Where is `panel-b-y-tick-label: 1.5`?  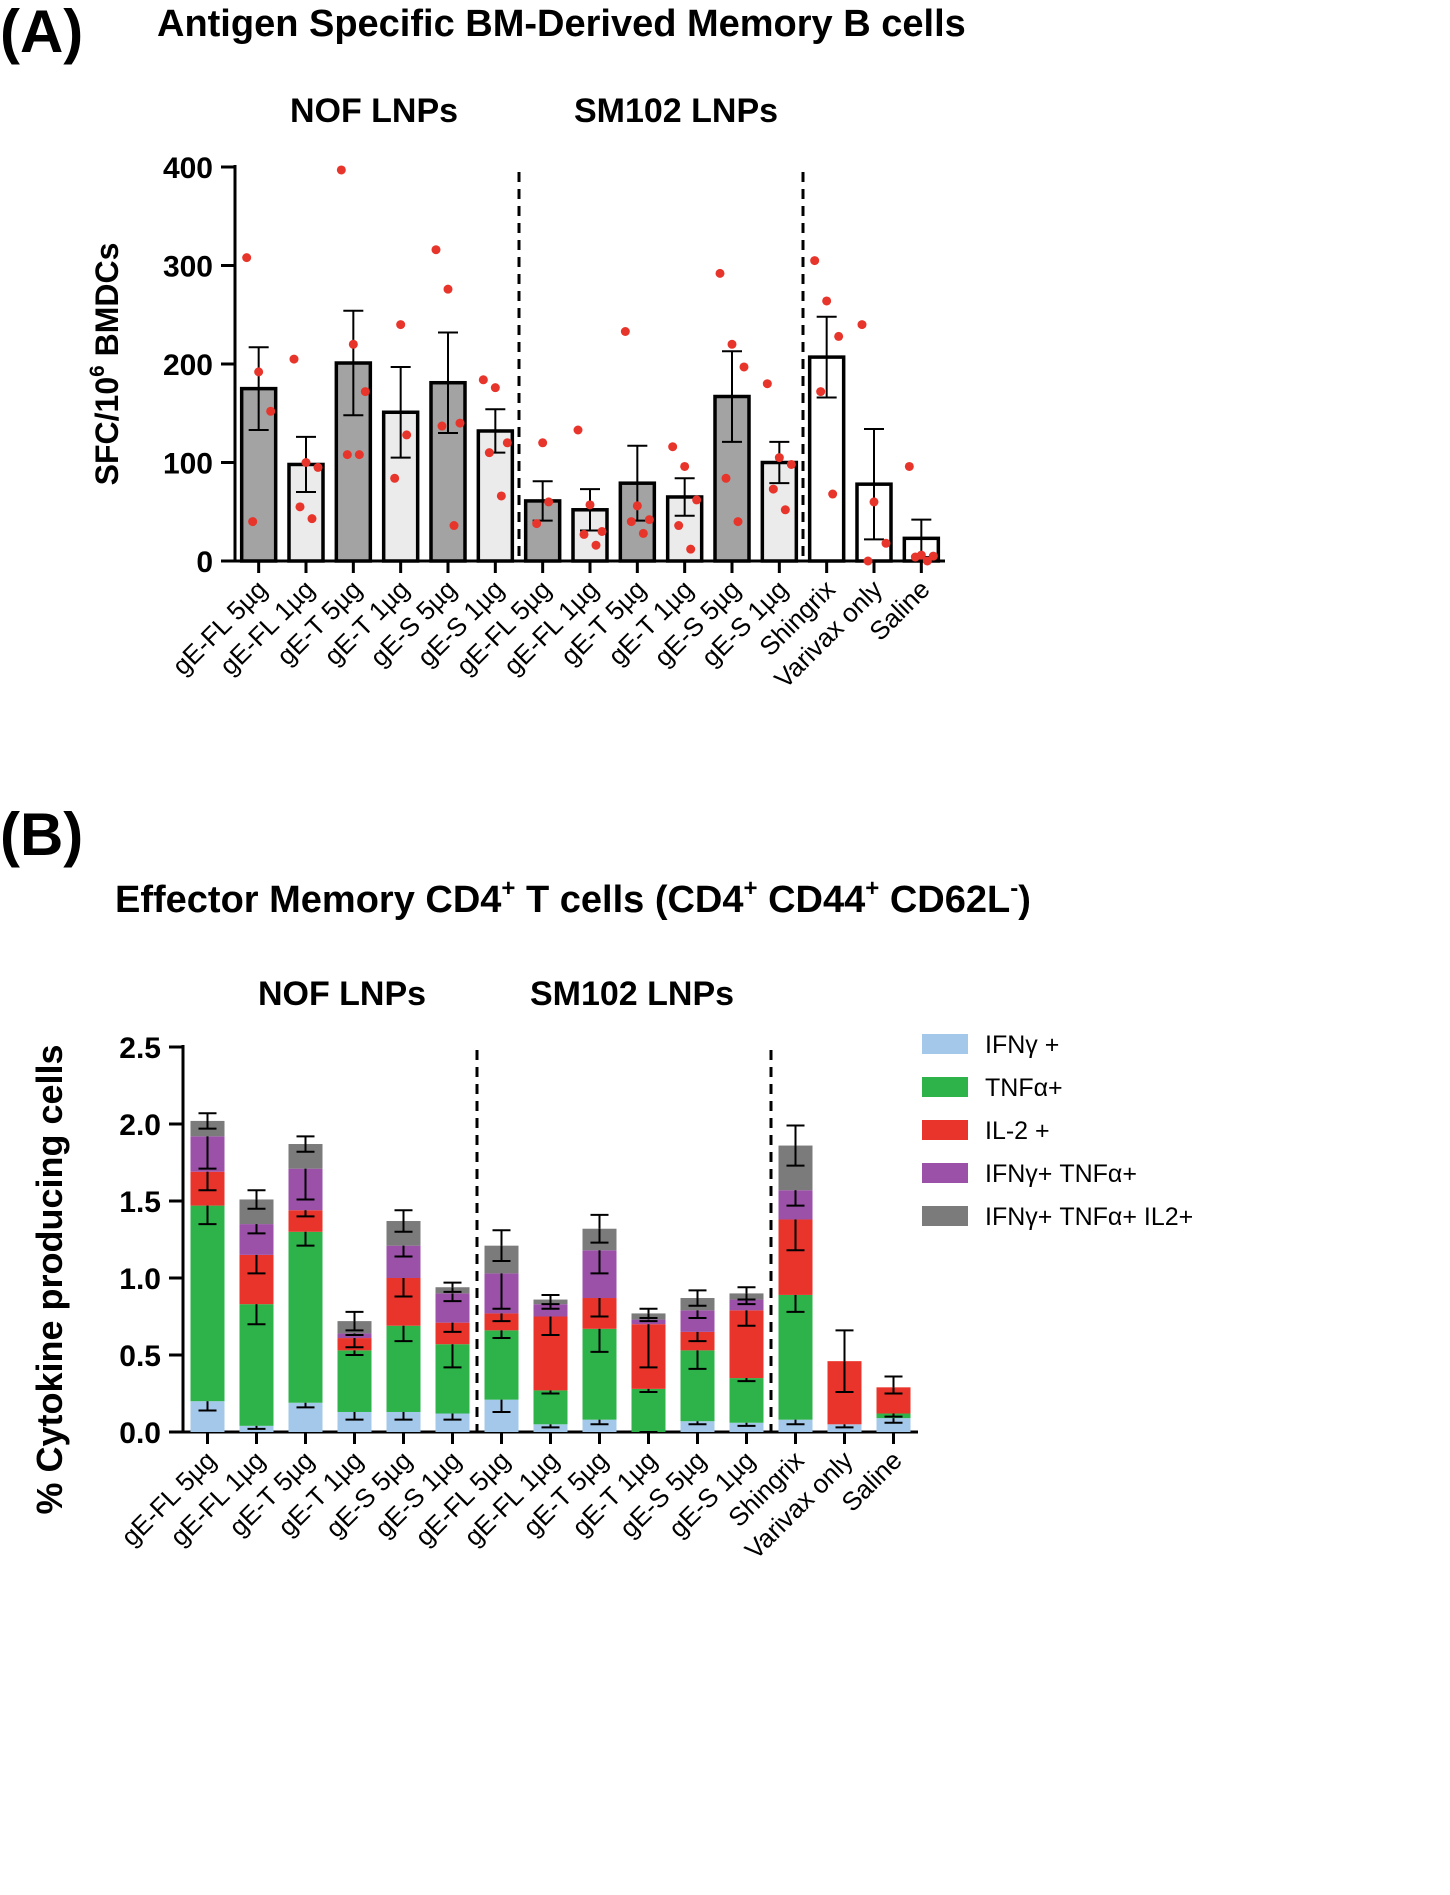
panel-b-y-tick-label: 1.5 is located at coordinates (140, 1202).